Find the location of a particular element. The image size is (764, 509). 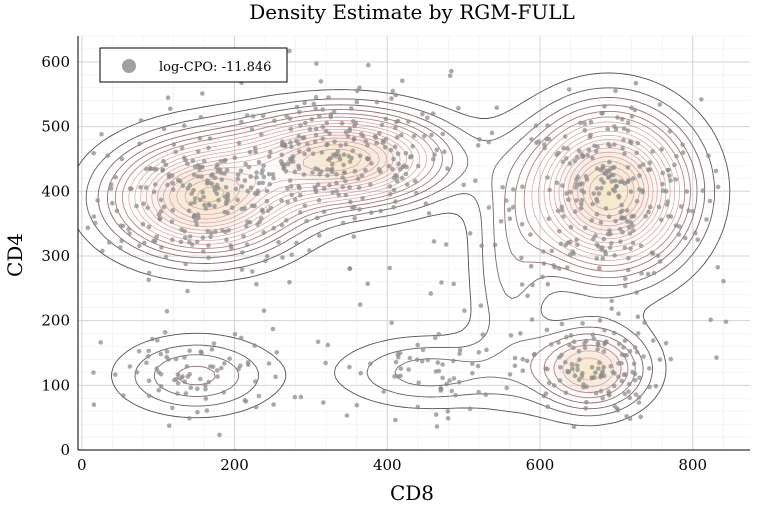

legend-label: log-CPO: -11.846 is located at coordinates (215, 67).